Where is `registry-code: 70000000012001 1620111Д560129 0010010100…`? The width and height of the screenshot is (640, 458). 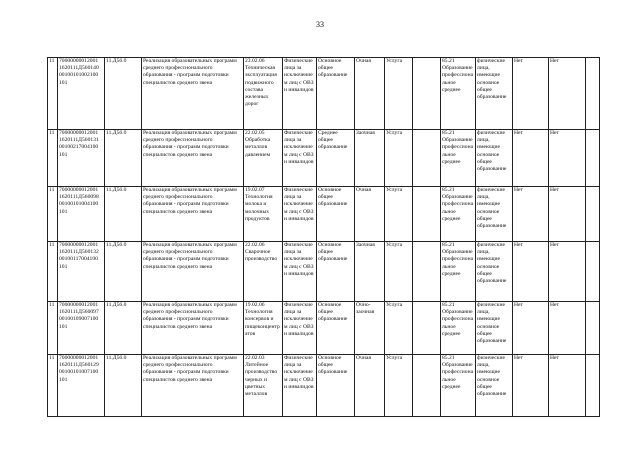 registry-code: 70000000012001 1620111Д560129 0010010100… is located at coordinates (81, 385).